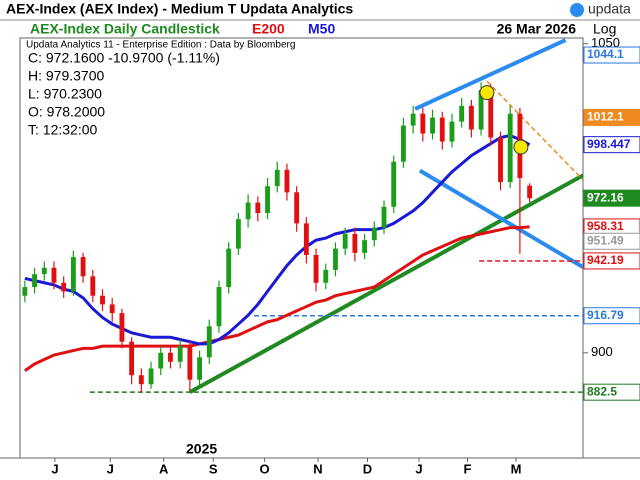 The height and width of the screenshot is (480, 640). I want to click on year-label: 2025, so click(201, 449).